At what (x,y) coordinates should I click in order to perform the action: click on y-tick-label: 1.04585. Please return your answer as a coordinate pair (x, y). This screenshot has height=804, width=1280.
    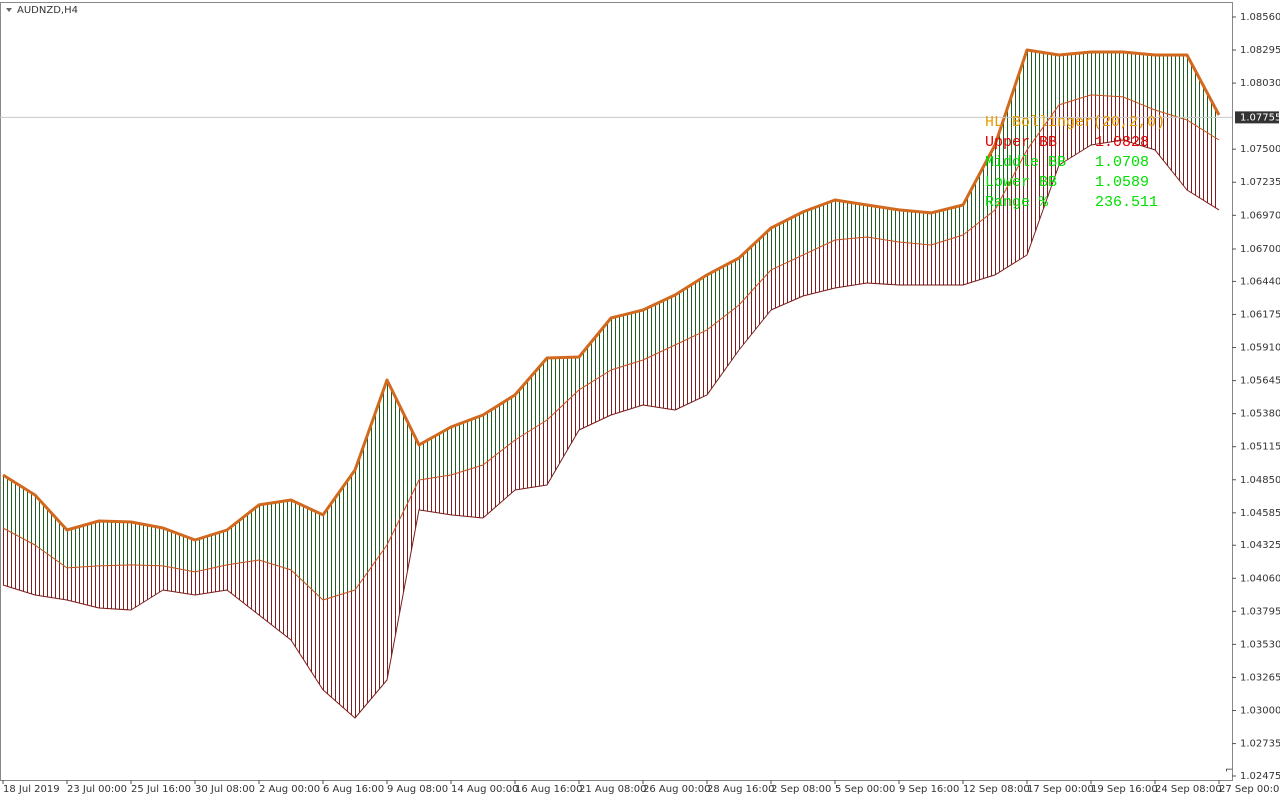
    Looking at the image, I should click on (1260, 513).